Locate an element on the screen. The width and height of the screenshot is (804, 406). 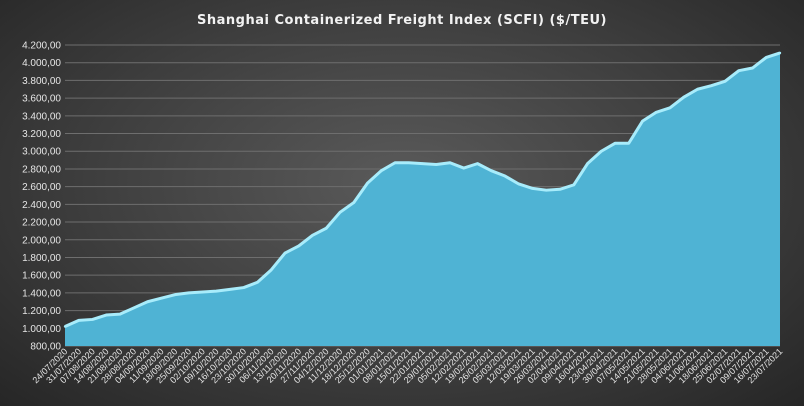
y-tick-label: 3.600,00 is located at coordinates (41, 99).